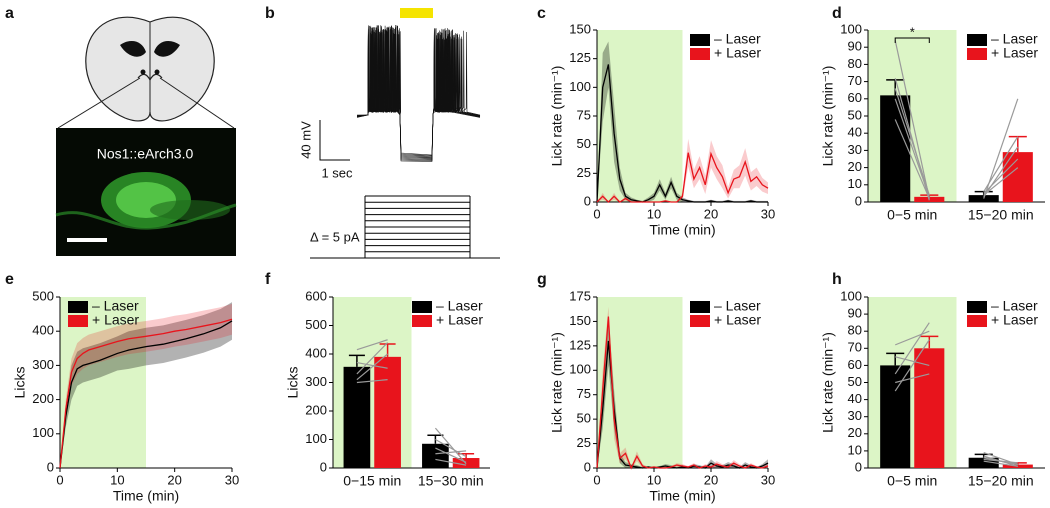  I want to click on scale-label: 40 mV, so click(305, 140).